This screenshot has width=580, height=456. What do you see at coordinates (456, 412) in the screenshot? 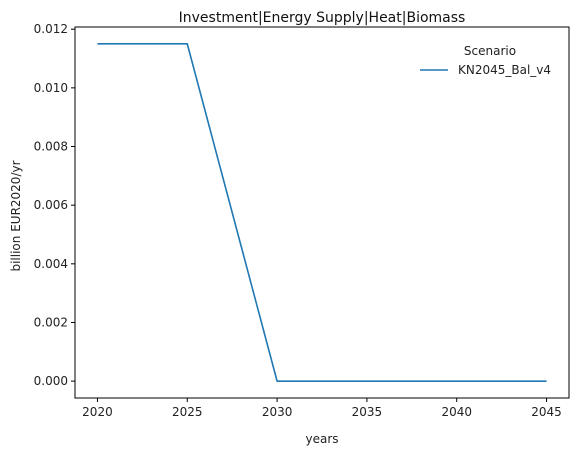
I see `x-tick-label: 2040` at bounding box center [456, 412].